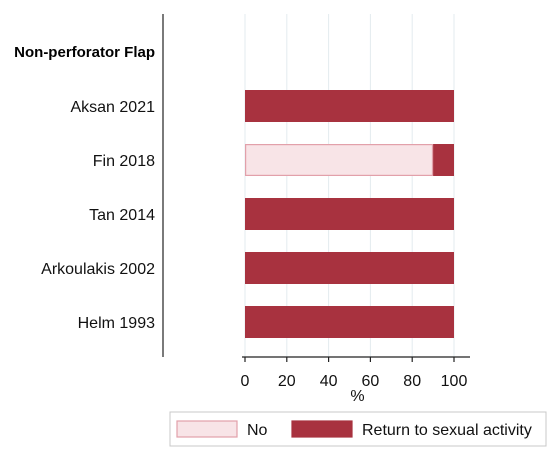 Image resolution: width=550 pixels, height=449 pixels. What do you see at coordinates (443, 160) in the screenshot?
I see `bar-return-to-sexual-activity-fin-2018` at bounding box center [443, 160].